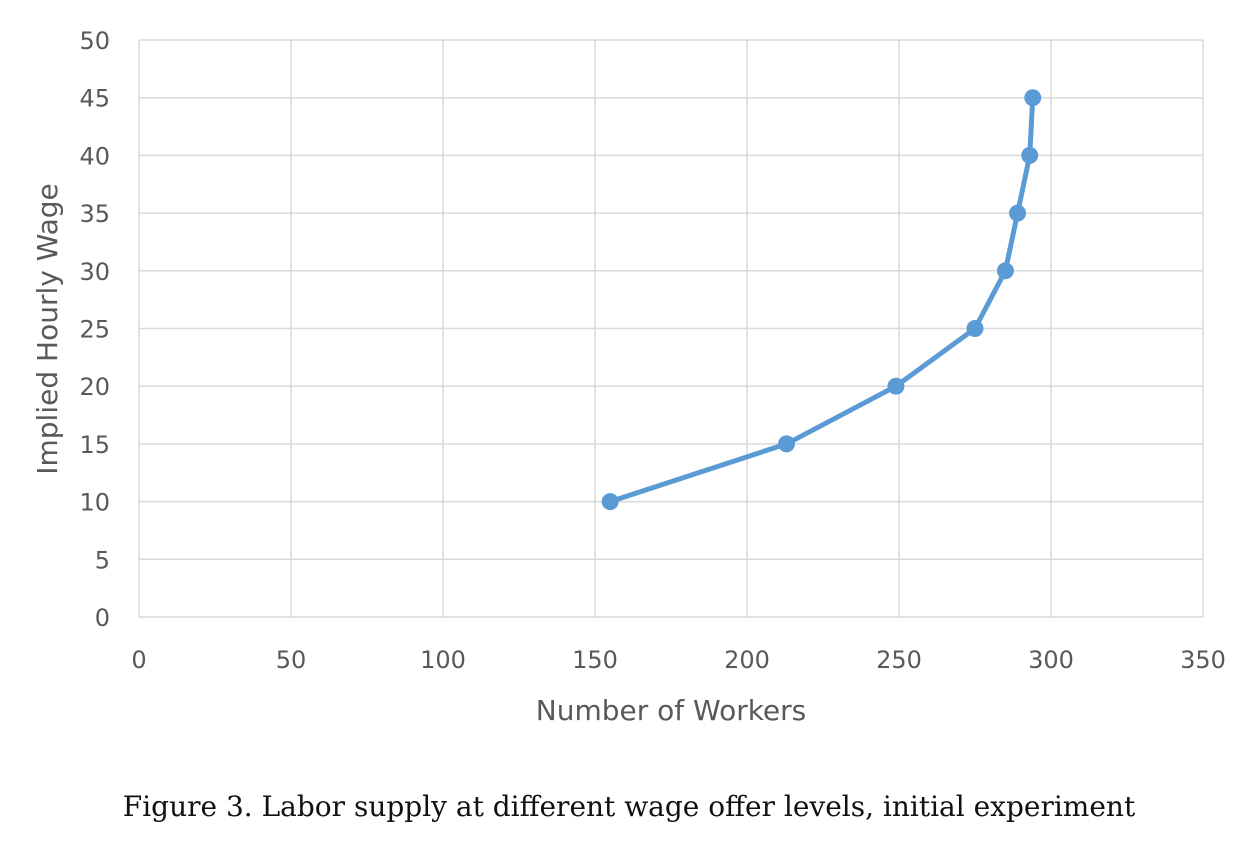 The image size is (1258, 850). I want to click on x-axis-title: Number of Workers, so click(671, 710).